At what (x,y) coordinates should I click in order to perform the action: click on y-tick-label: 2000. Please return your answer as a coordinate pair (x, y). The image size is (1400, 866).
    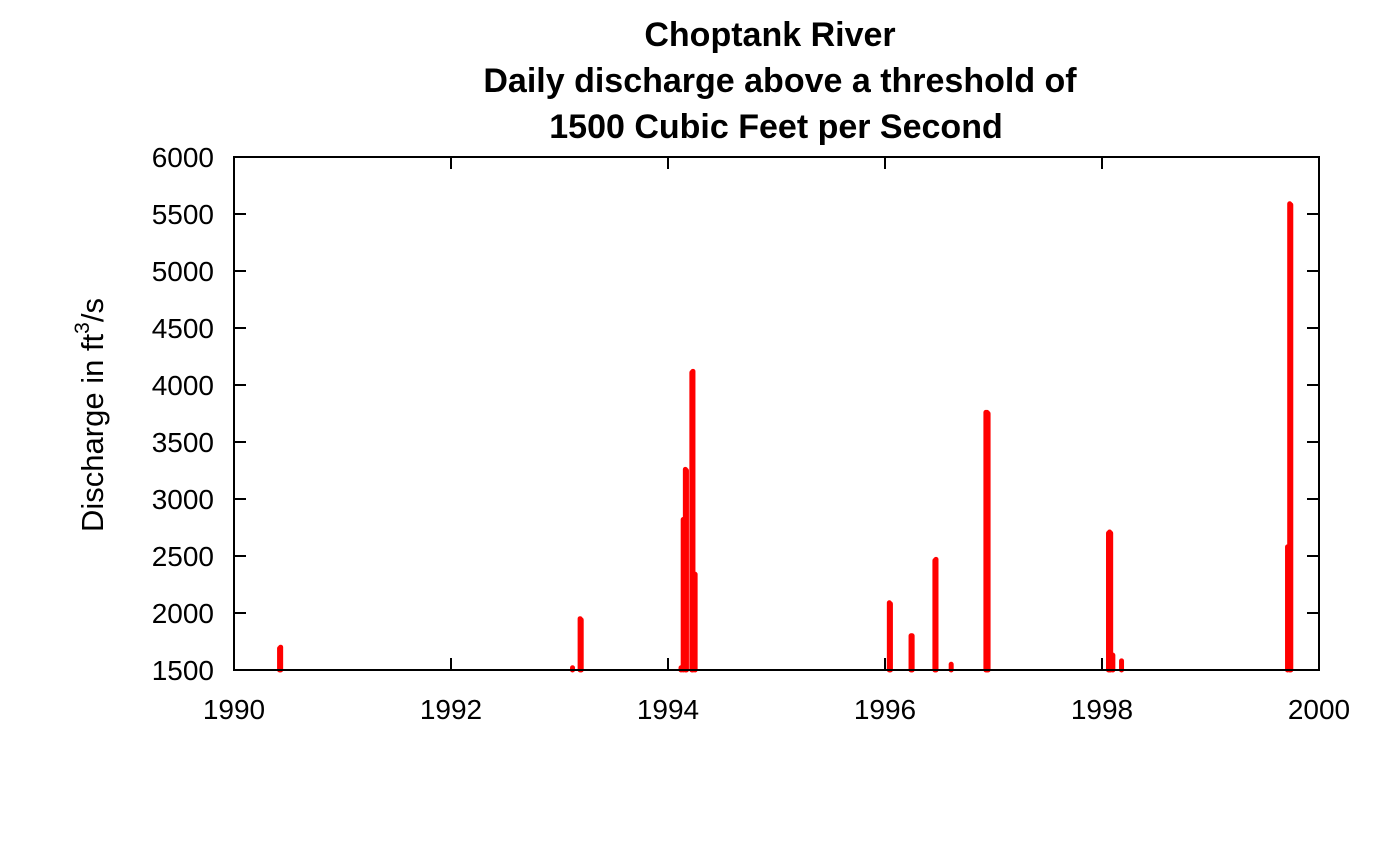
    Looking at the image, I should click on (183, 613).